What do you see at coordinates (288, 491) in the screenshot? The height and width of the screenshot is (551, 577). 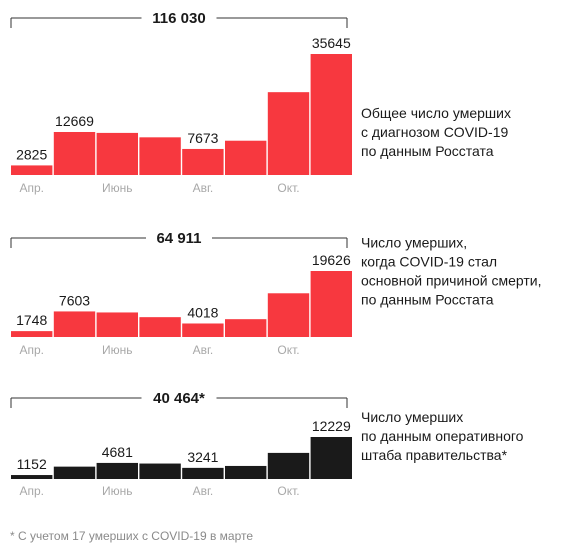 I see `panel-3-tick-4: Окт.` at bounding box center [288, 491].